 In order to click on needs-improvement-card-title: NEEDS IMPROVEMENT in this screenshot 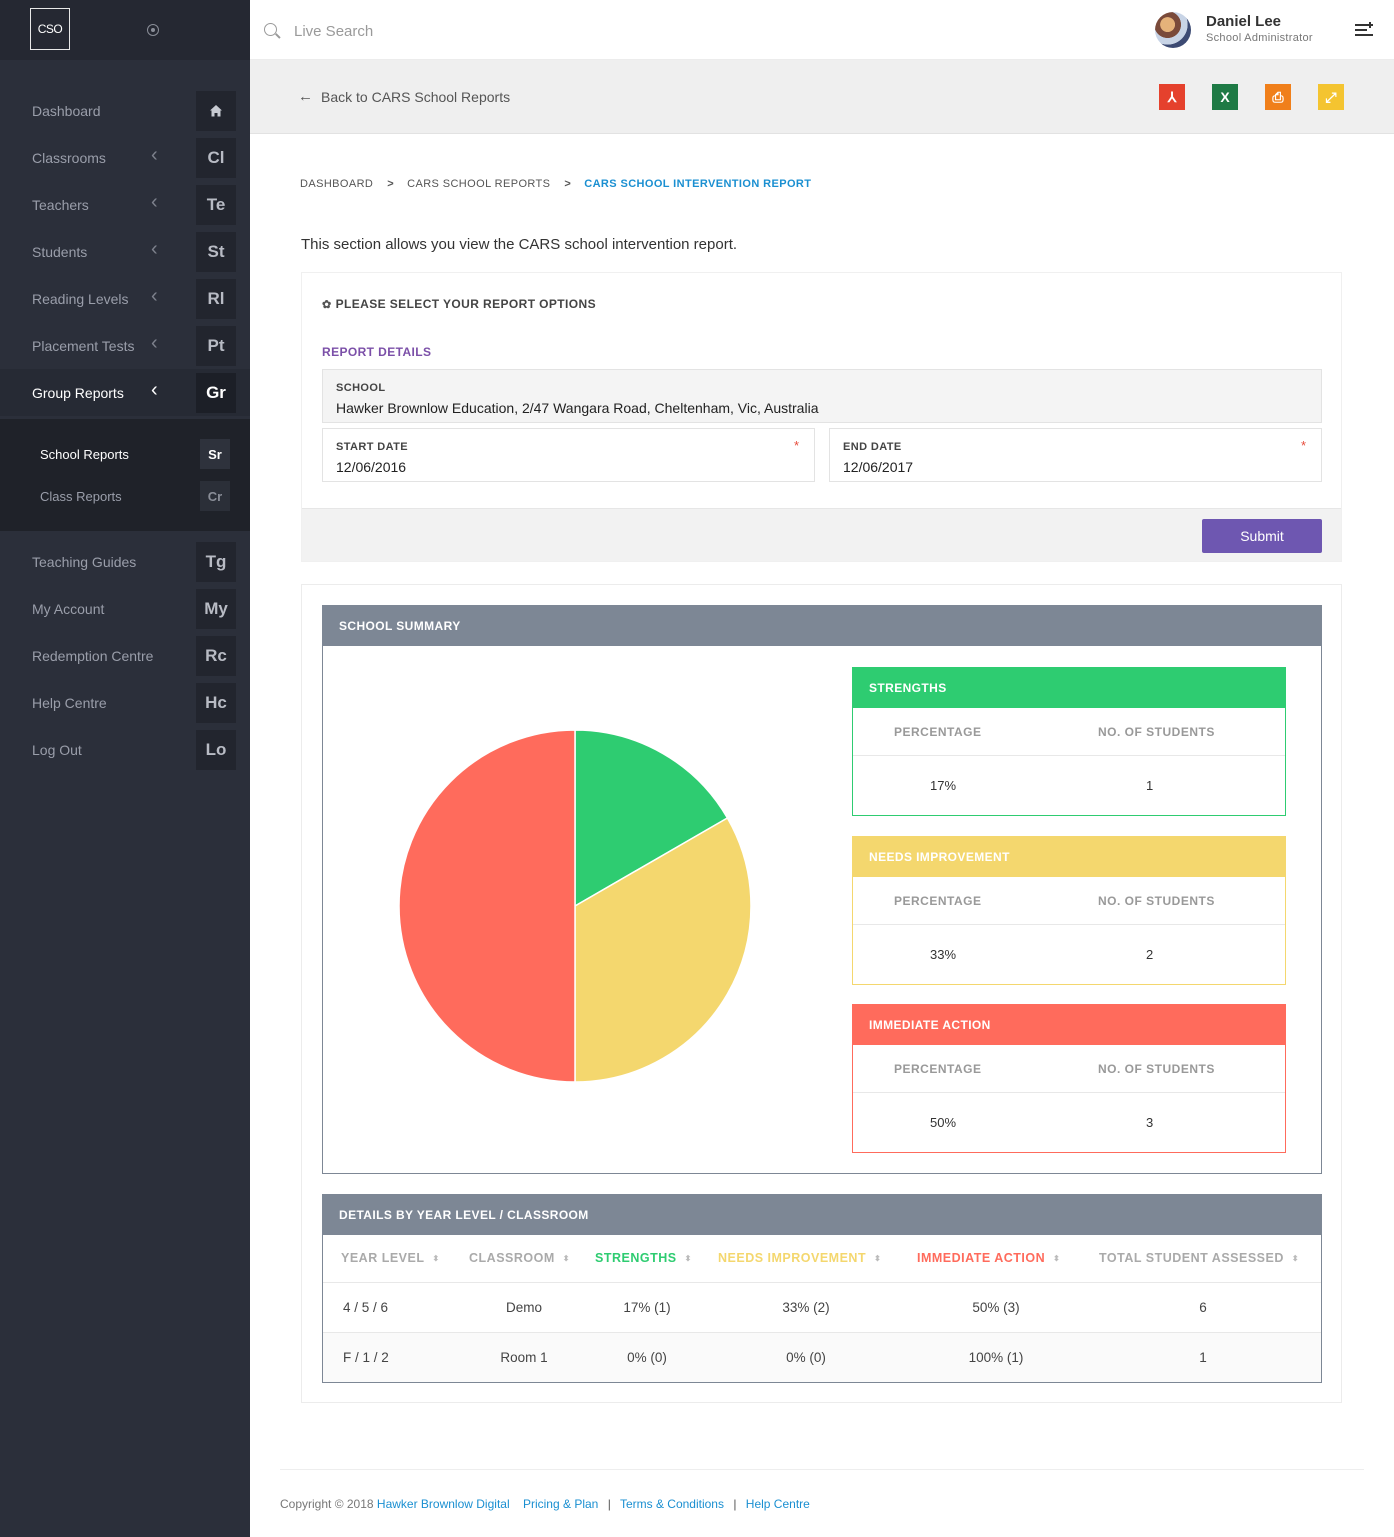, I will do `click(1069, 857)`.